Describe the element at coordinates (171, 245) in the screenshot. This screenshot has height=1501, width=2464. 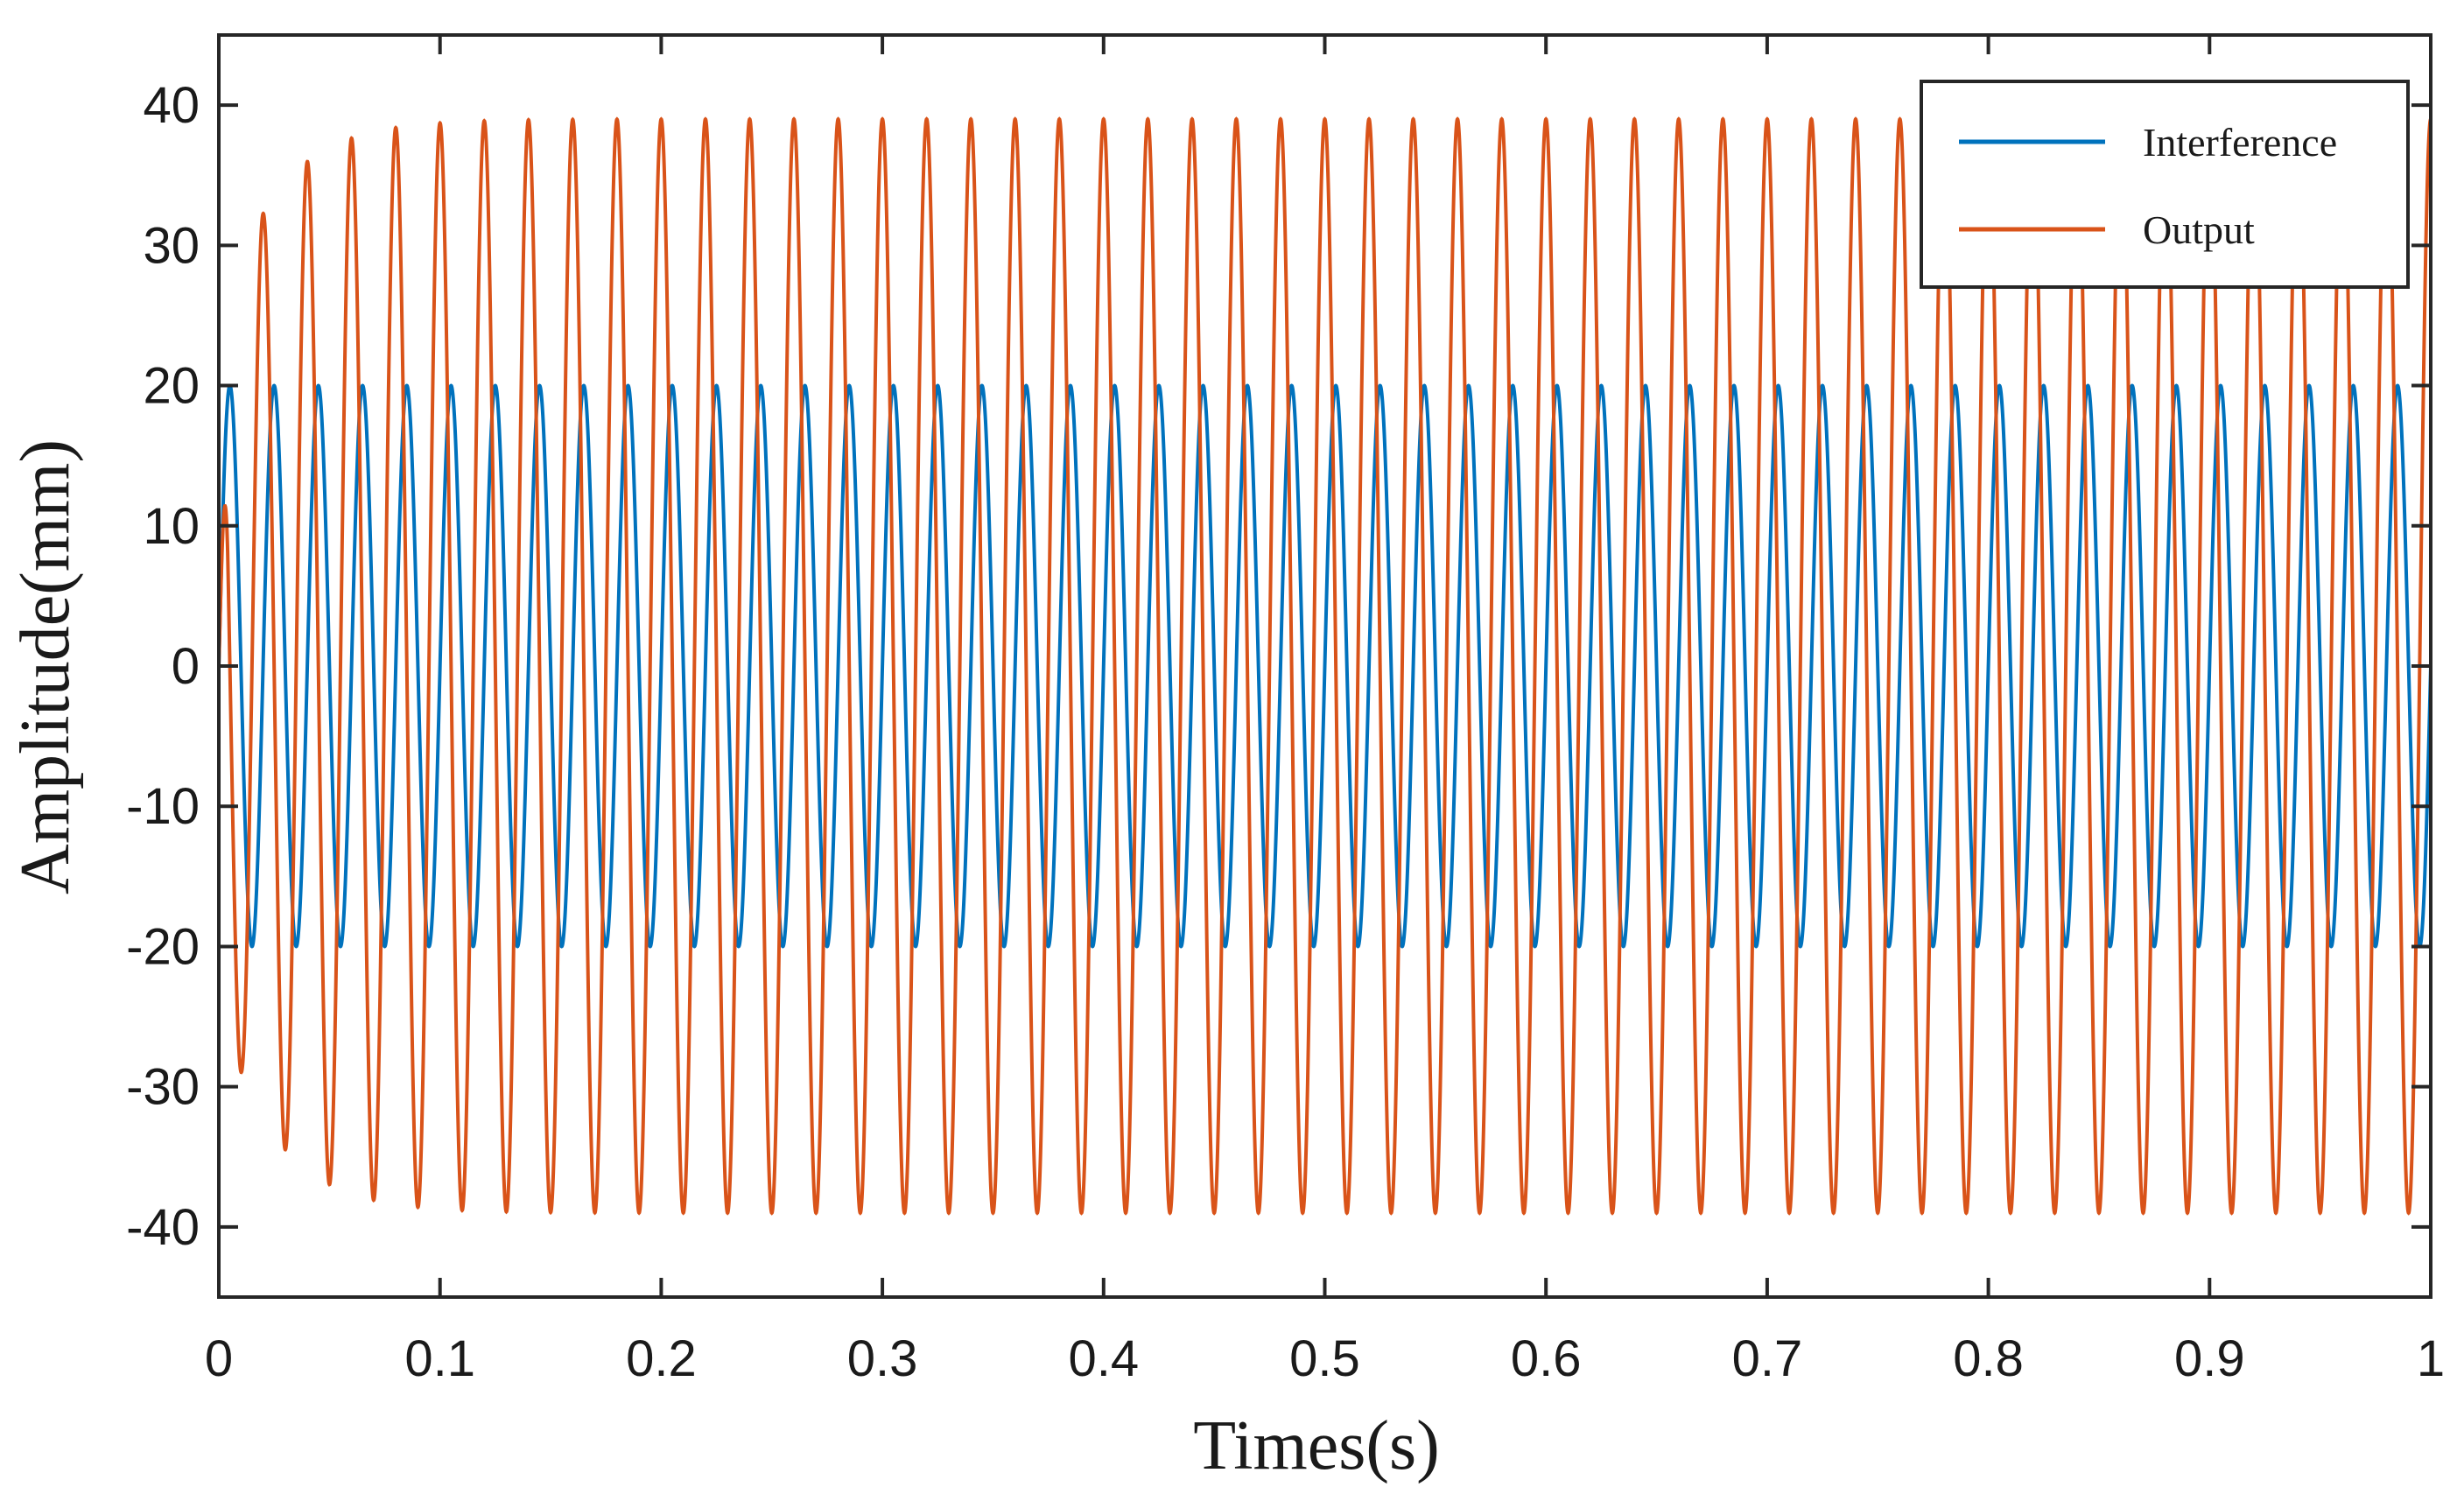
I see `y-tick-label: 30` at that location.